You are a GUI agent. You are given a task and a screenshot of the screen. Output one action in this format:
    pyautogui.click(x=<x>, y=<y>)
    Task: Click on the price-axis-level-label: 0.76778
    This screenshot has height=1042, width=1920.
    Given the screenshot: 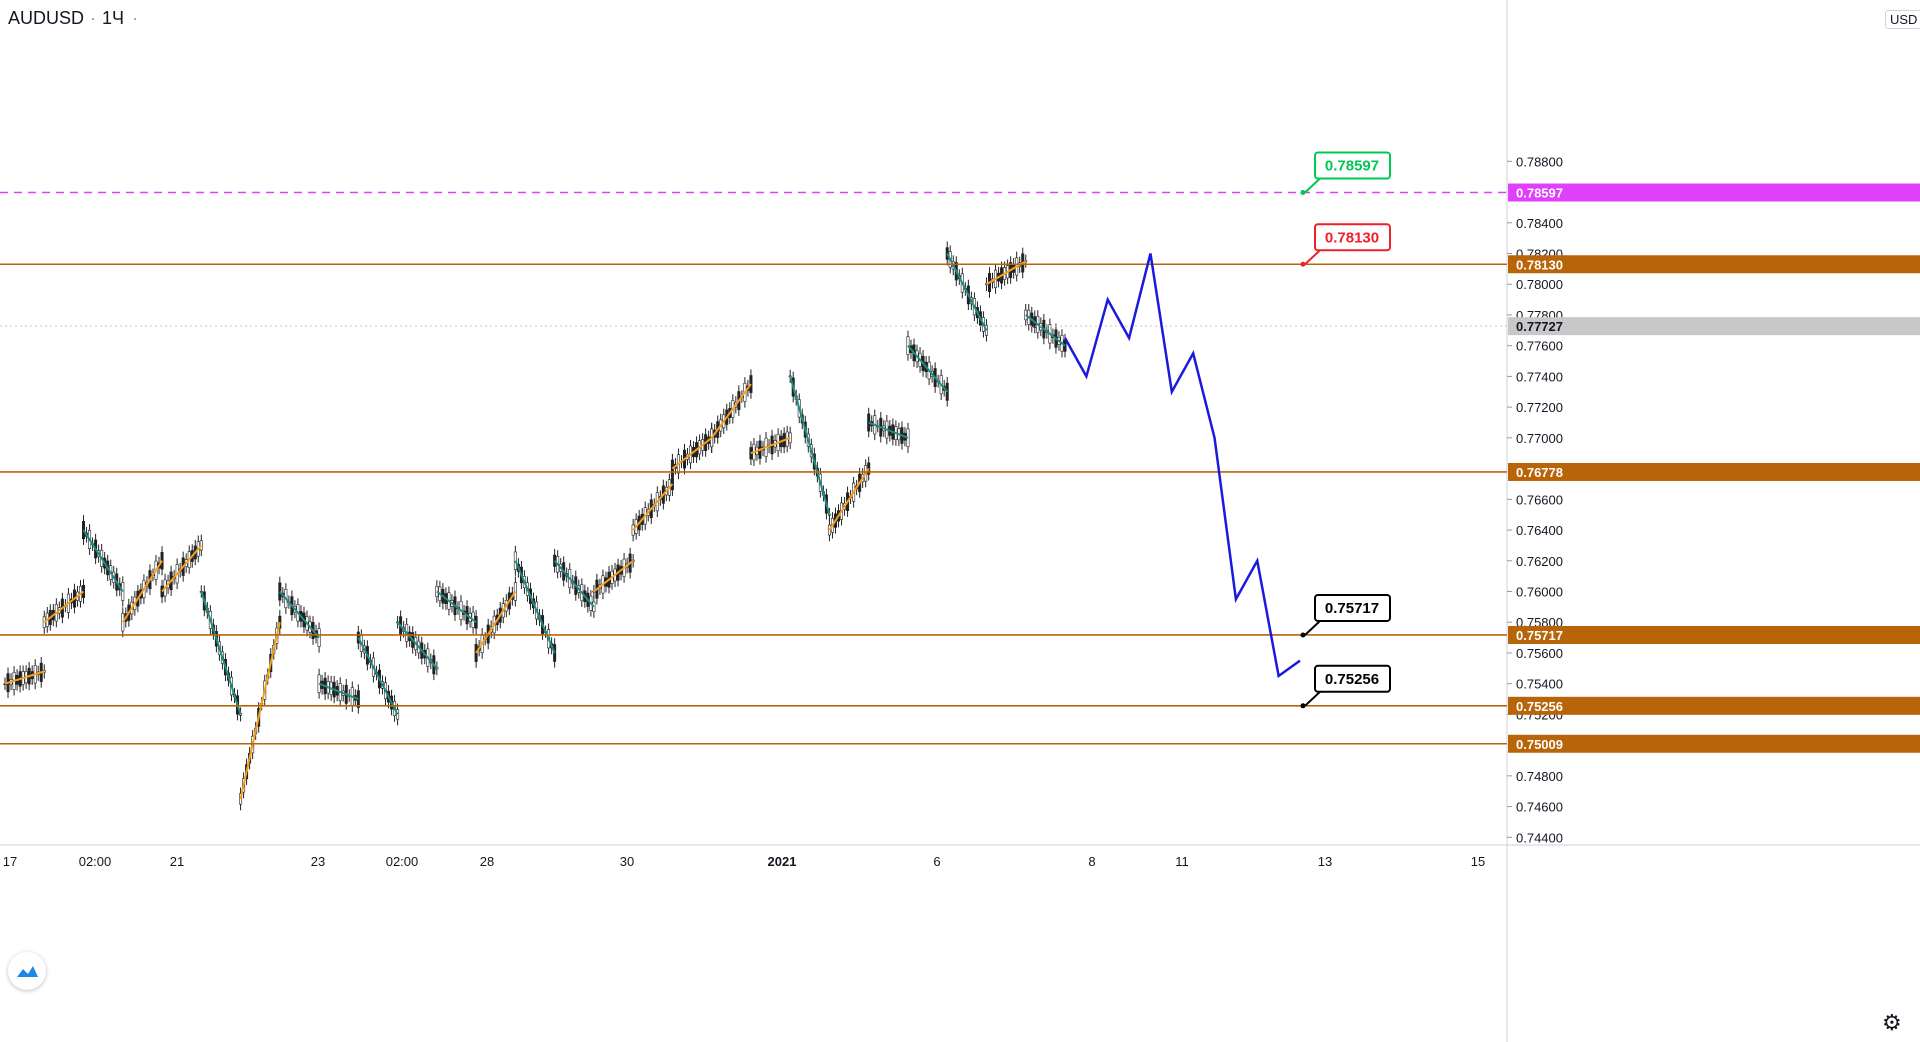 What is the action you would take?
    pyautogui.click(x=1539, y=472)
    